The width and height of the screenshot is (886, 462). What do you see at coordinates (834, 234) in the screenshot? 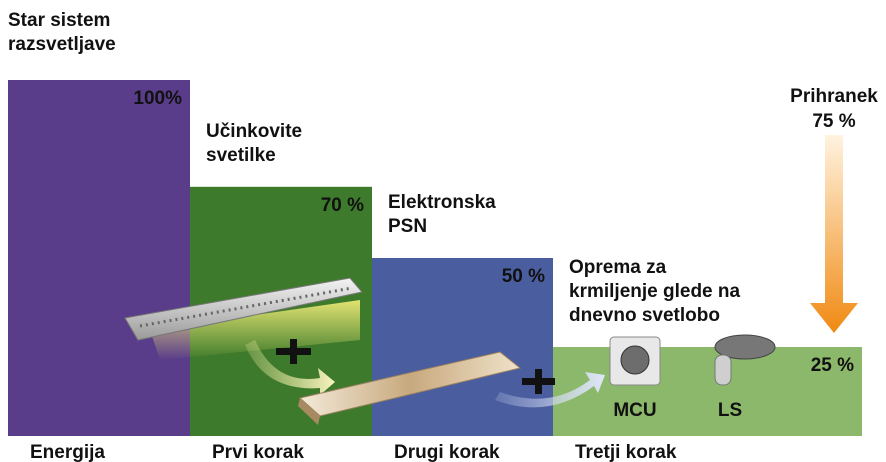
I see `savings-arrow` at bounding box center [834, 234].